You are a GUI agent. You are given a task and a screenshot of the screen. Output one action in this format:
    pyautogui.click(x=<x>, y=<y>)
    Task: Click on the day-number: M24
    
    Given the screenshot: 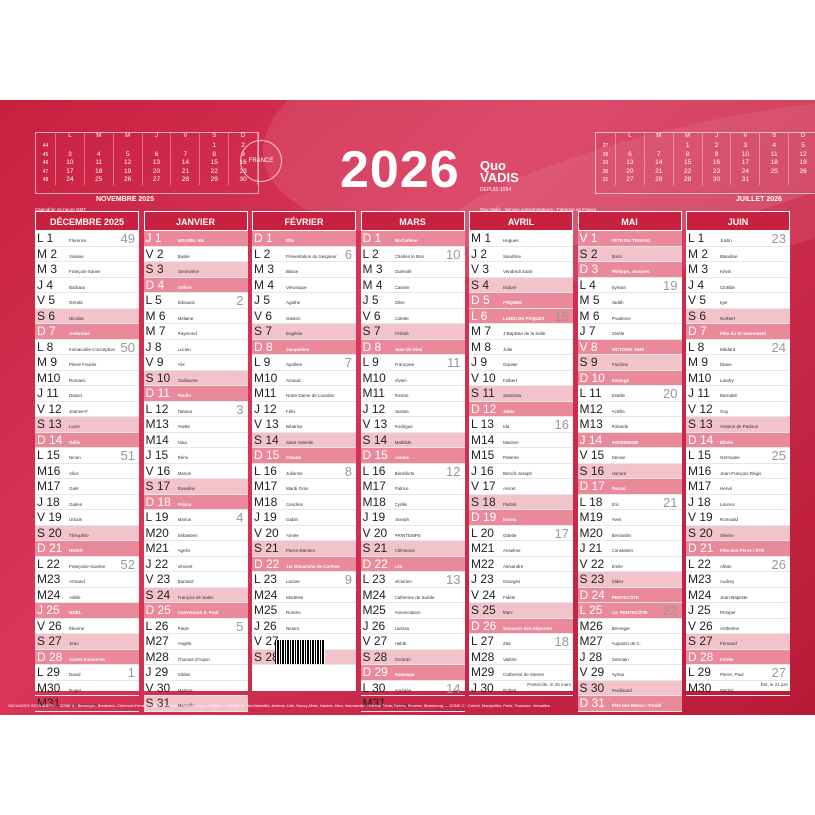 What is the action you would take?
    pyautogui.click(x=49, y=594)
    